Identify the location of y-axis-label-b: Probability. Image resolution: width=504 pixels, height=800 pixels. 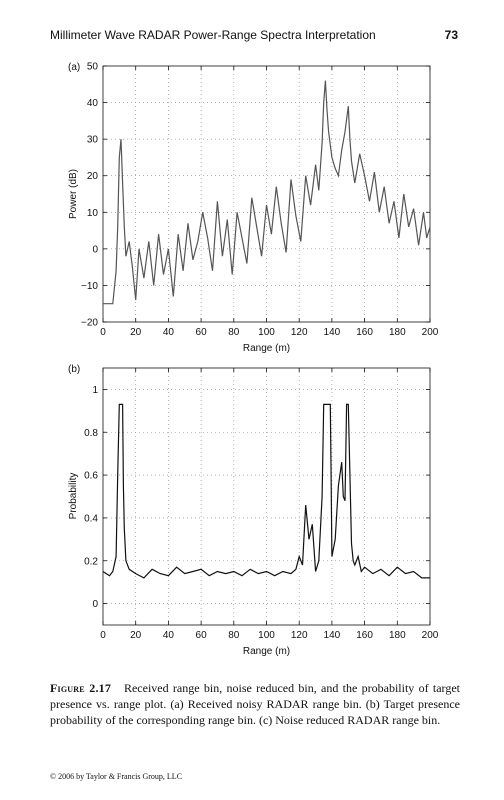
(73, 496).